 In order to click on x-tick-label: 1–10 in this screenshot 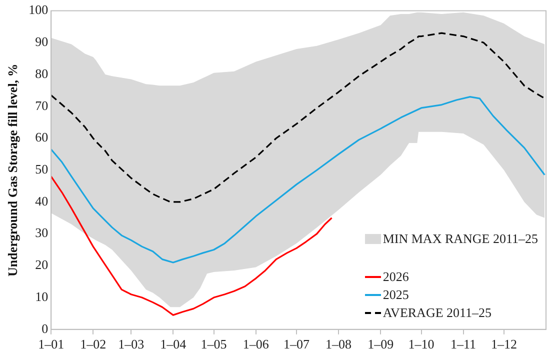, I will do `click(421, 344)`.